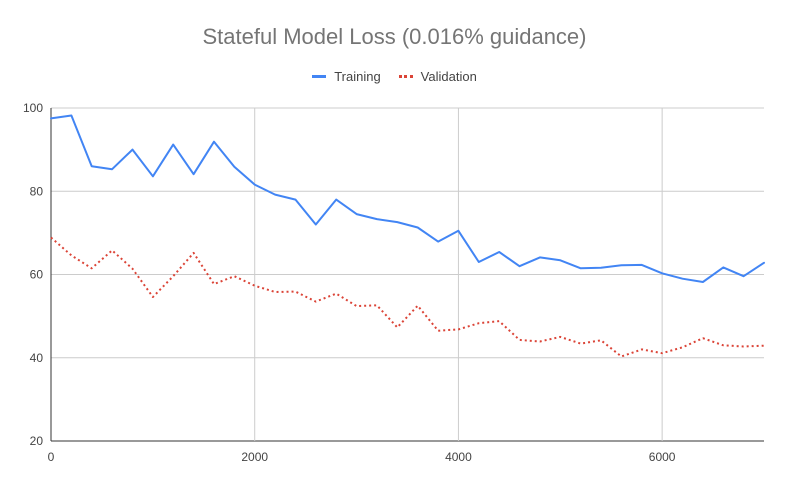 This screenshot has height=487, width=789. Describe the element at coordinates (357, 76) in the screenshot. I see `legend-label-training: Training` at that location.